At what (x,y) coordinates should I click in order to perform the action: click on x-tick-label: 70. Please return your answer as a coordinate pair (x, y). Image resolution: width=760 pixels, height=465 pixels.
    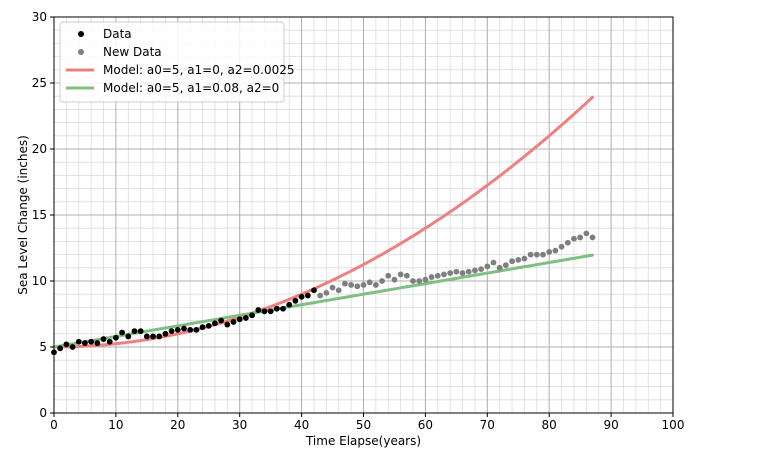
    Looking at the image, I should click on (487, 425).